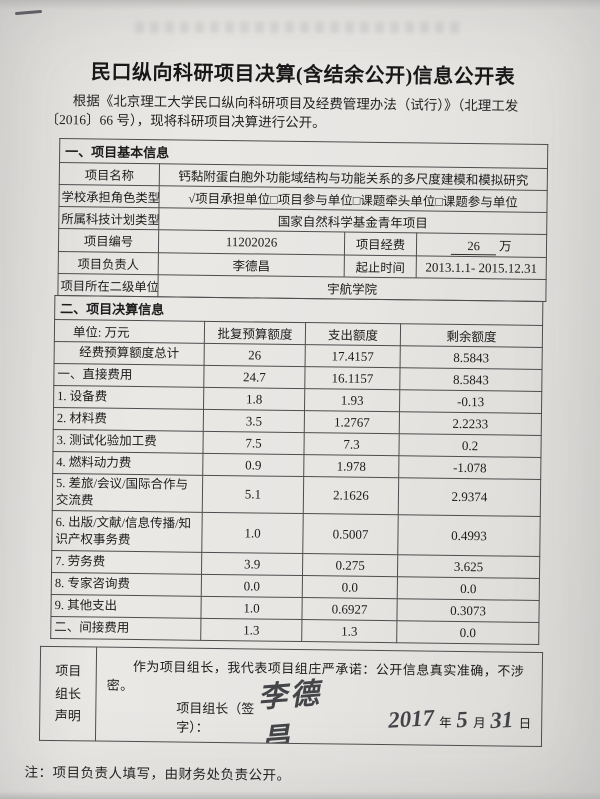 This screenshot has height=799, width=600. What do you see at coordinates (108, 241) in the screenshot?
I see `cell-label: 项目编号` at bounding box center [108, 241].